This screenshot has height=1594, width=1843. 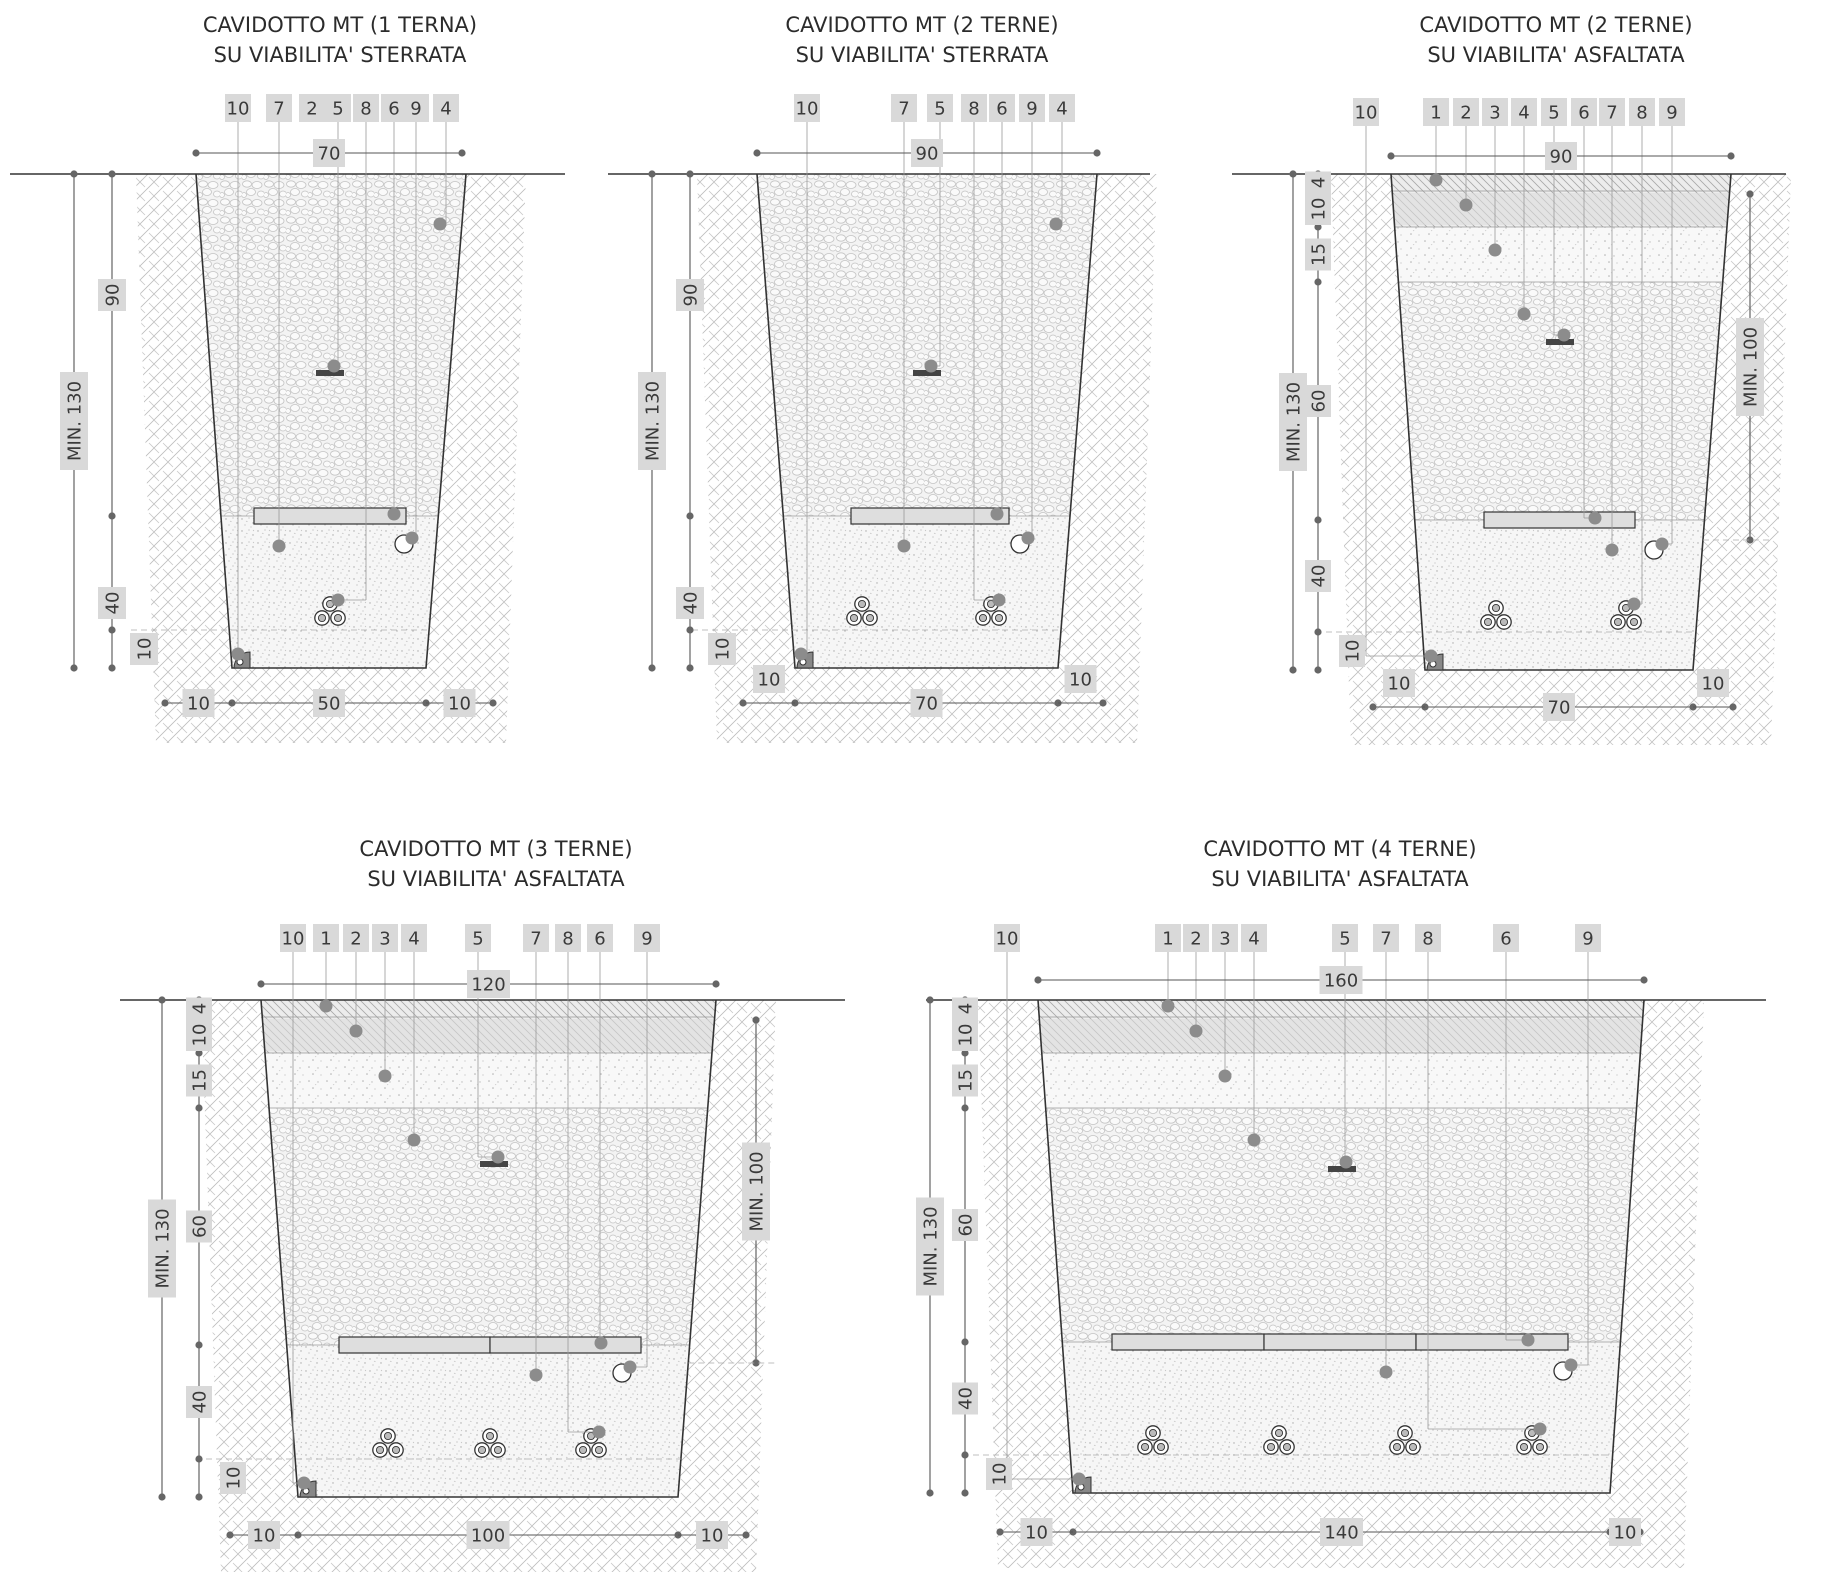 I want to click on top-width-dim: 90, so click(x=1561, y=156).